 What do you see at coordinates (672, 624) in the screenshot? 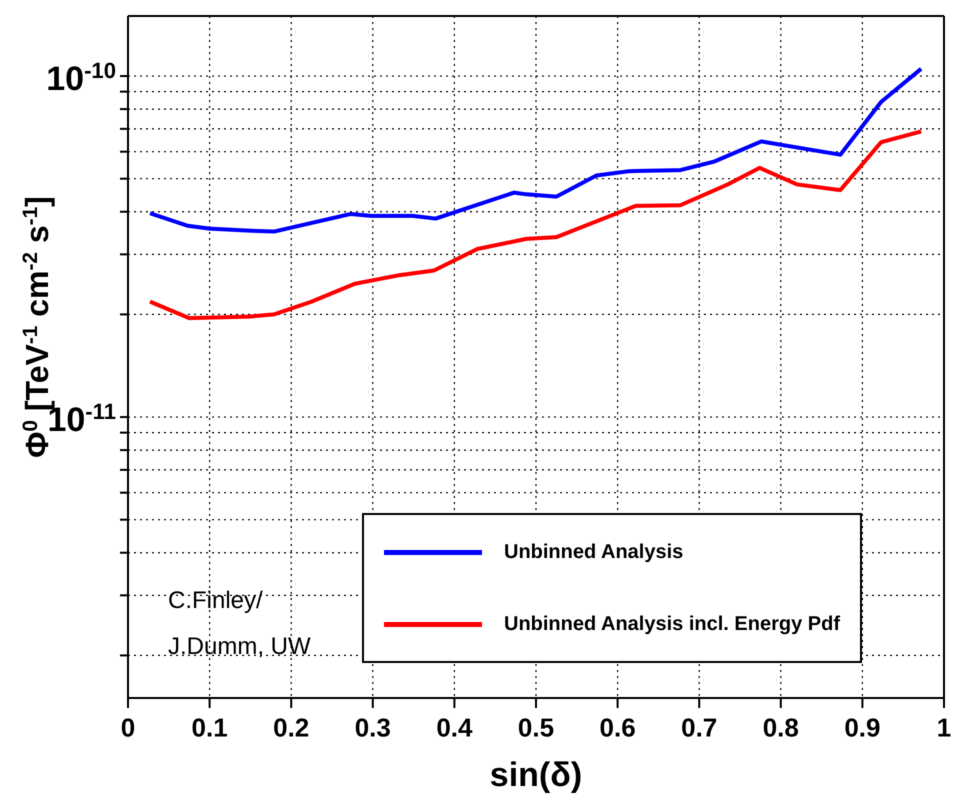
I see `legend-label: Unbinned Analysis incl. Energy Pdf` at bounding box center [672, 624].